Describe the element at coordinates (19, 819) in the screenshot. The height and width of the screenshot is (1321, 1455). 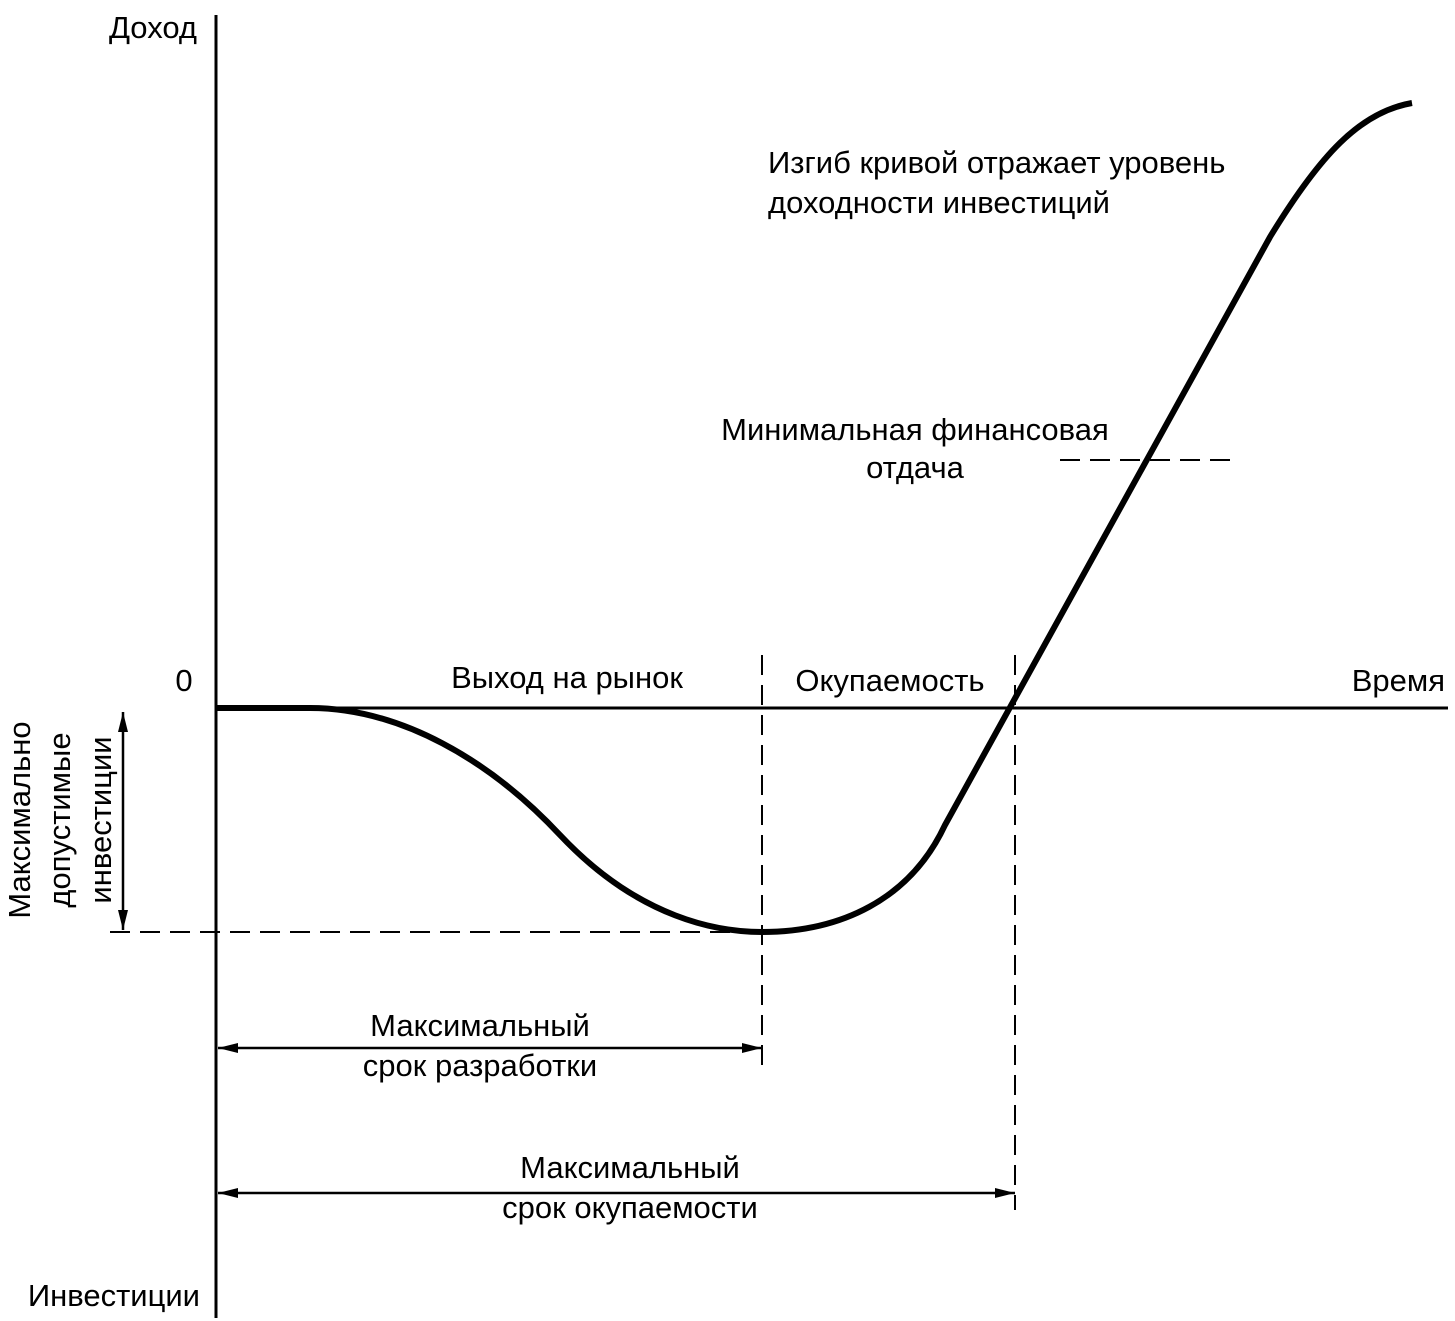
I see `side-label: Максимально` at that location.